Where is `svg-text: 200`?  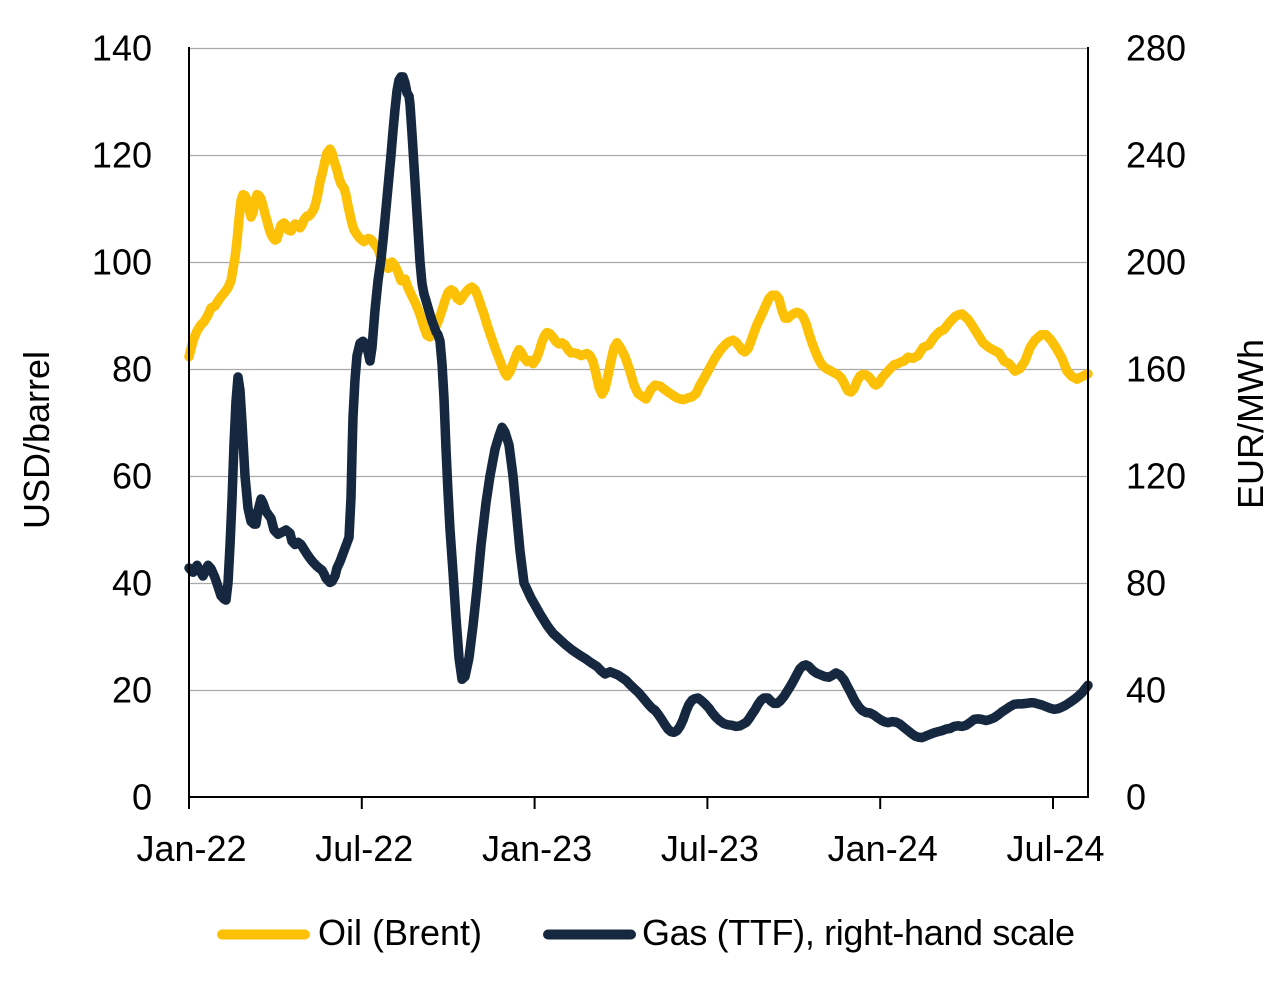
svg-text: 200 is located at coordinates (1156, 262).